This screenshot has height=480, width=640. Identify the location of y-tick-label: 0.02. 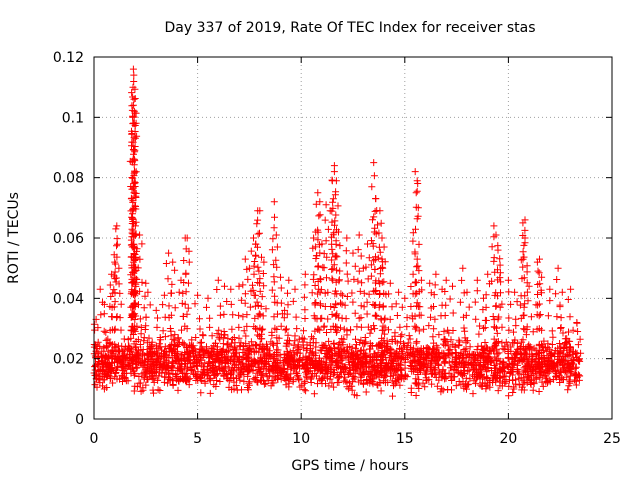
(68, 360).